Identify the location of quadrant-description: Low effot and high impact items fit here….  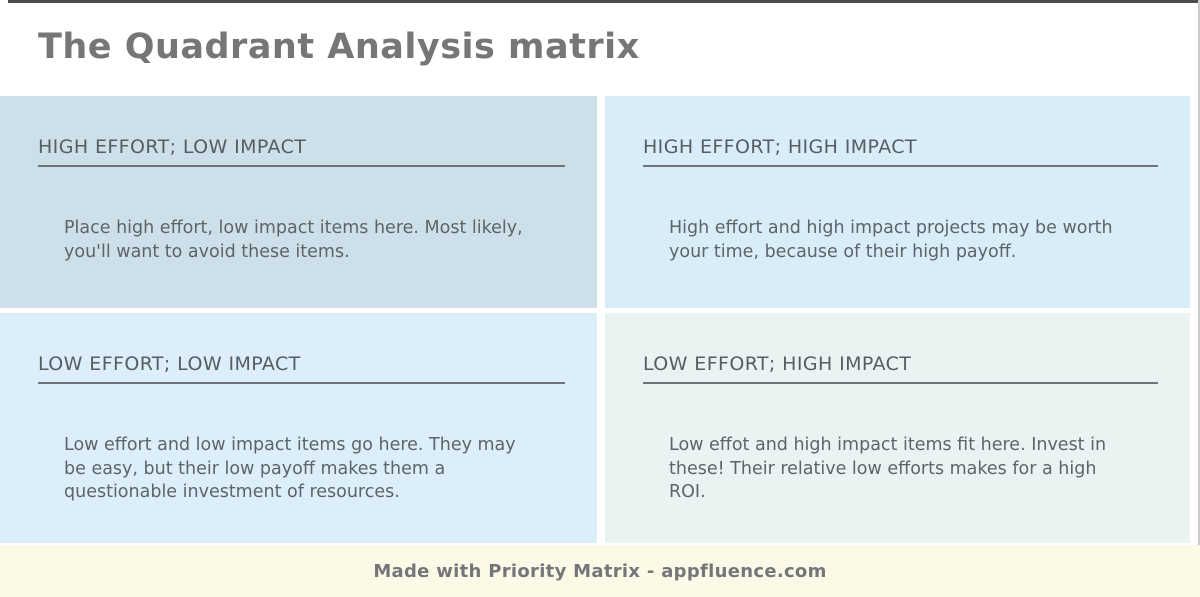
(888, 469).